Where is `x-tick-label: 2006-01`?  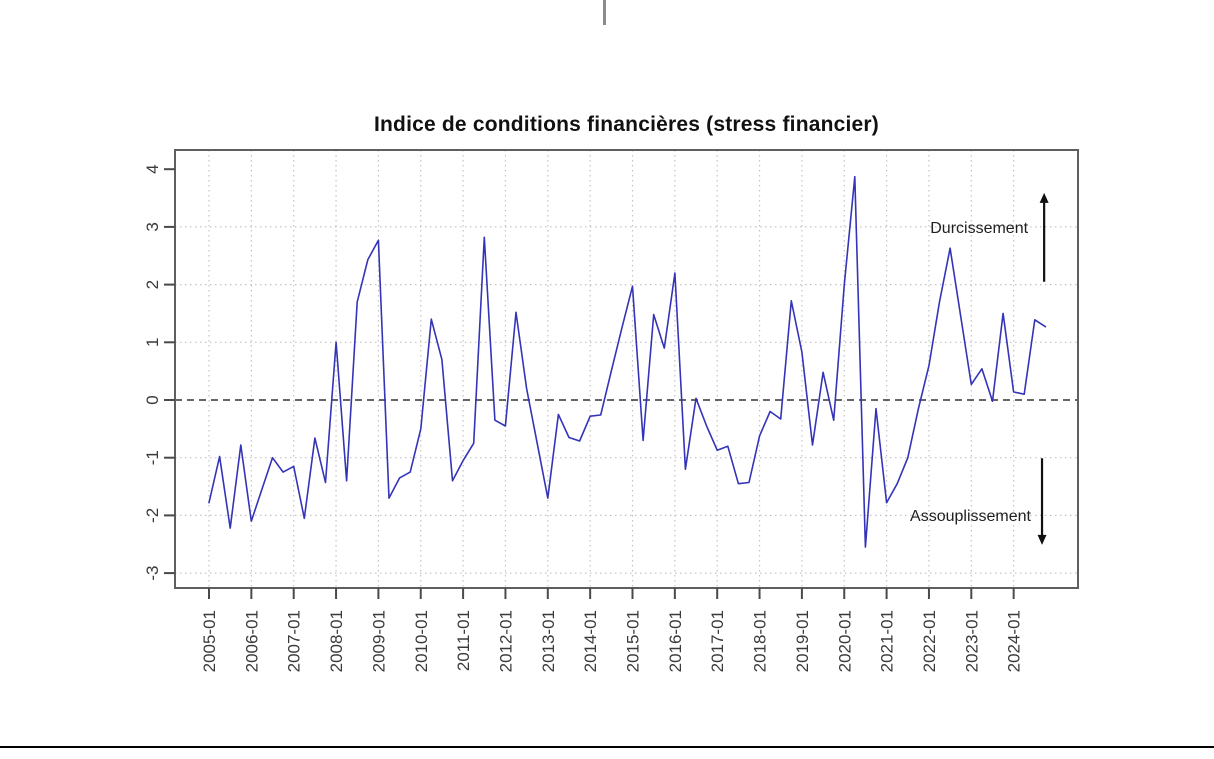 x-tick-label: 2006-01 is located at coordinates (251, 641).